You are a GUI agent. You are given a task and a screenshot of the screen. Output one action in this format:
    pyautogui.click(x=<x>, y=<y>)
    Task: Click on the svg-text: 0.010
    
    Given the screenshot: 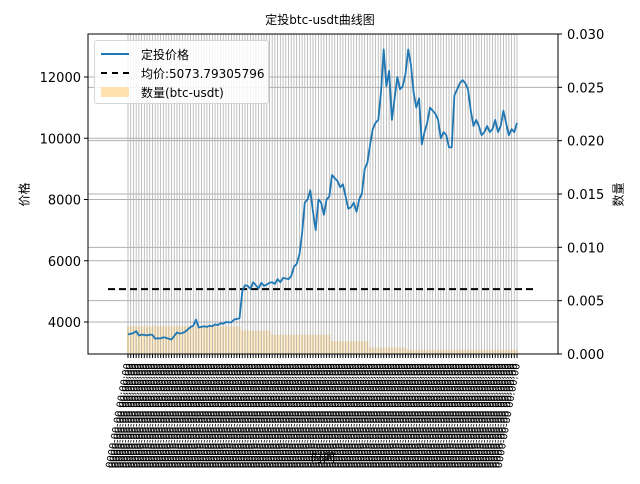 What is the action you would take?
    pyautogui.click(x=585, y=248)
    